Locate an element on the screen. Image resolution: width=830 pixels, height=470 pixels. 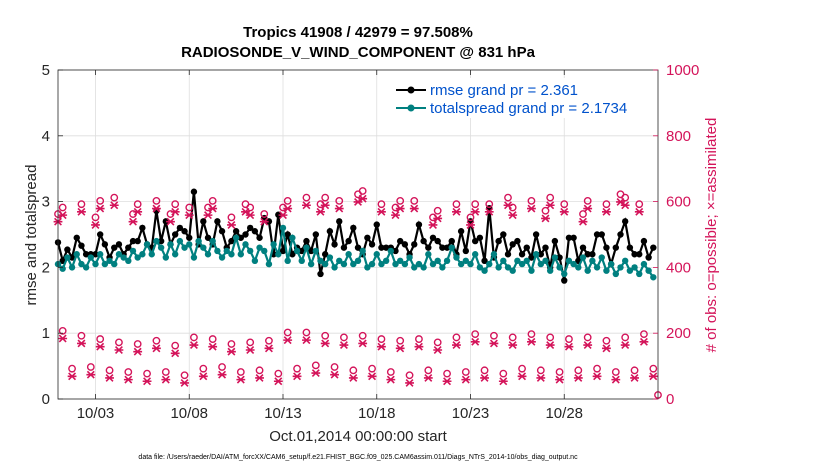
x-tick-label: 10/08 is located at coordinates (189, 413).